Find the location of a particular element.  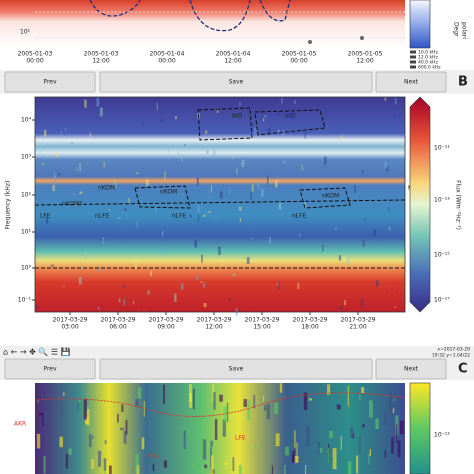

x-tick-label: 2005-01-03 is located at coordinates (35, 54).